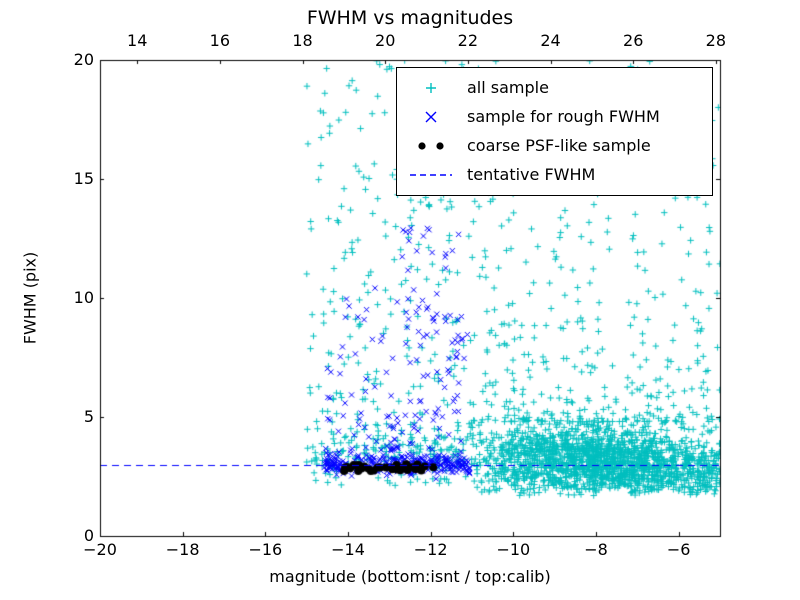 This screenshot has width=800, height=600. I want to click on x-bottom-tick-label: −12, so click(430, 549).